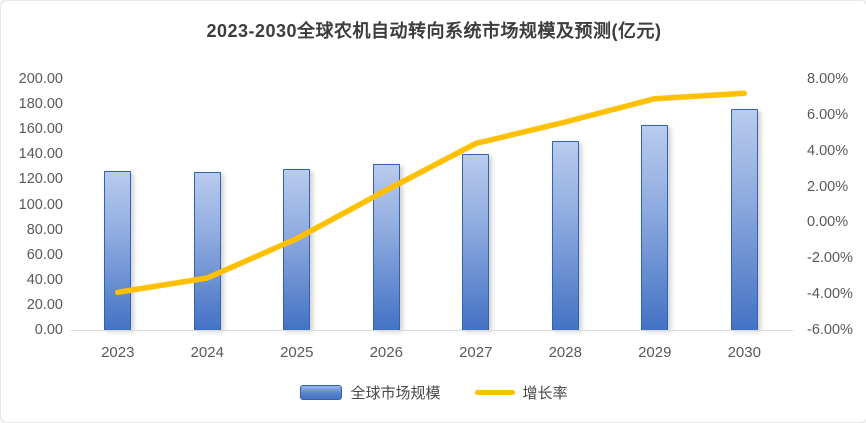 Image resolution: width=866 pixels, height=423 pixels. I want to click on bar-slot-2023, so click(118, 204).